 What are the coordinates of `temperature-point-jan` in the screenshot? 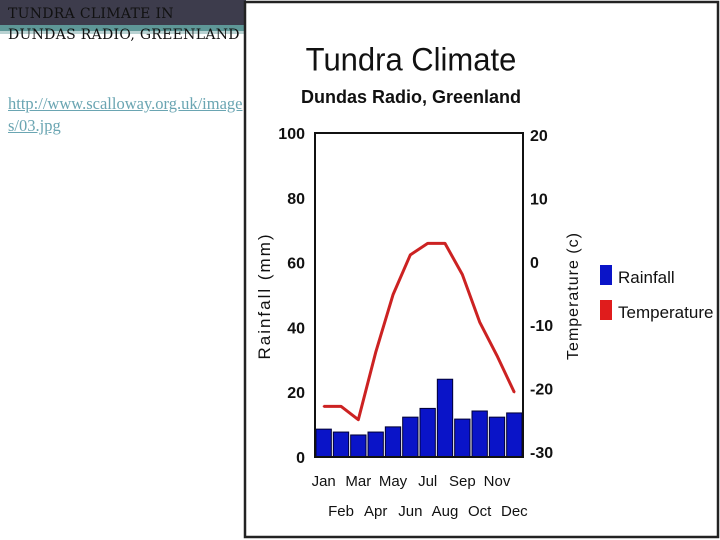 It's located at (323, 406).